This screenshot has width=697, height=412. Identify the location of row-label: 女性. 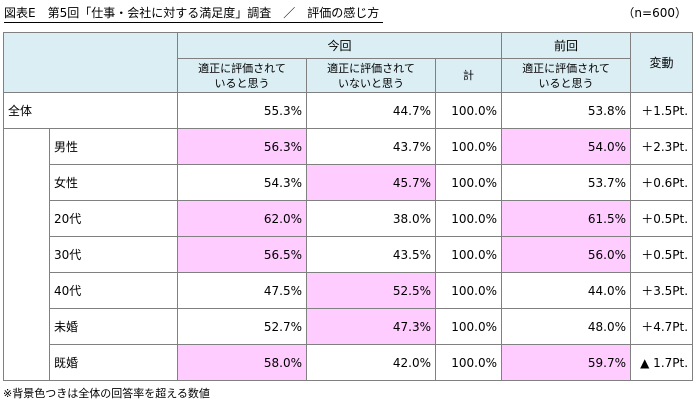
(113, 182).